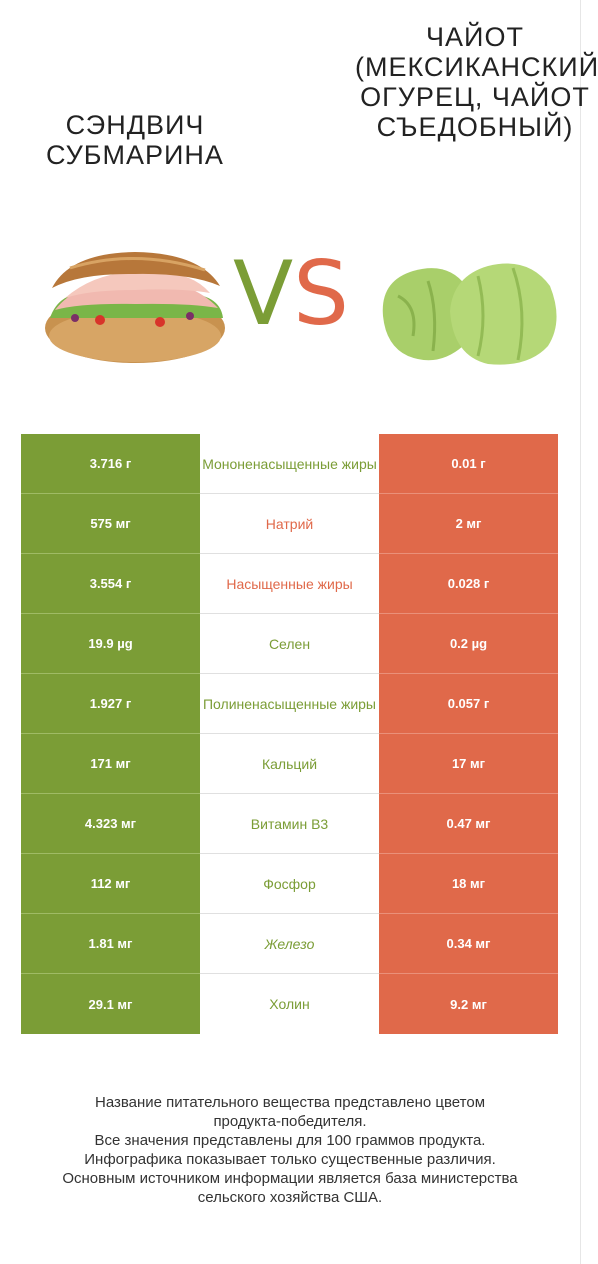 The width and height of the screenshot is (598, 1264). I want to click on table-row: 112 мг Фосфор 18 мг, so click(289, 884).